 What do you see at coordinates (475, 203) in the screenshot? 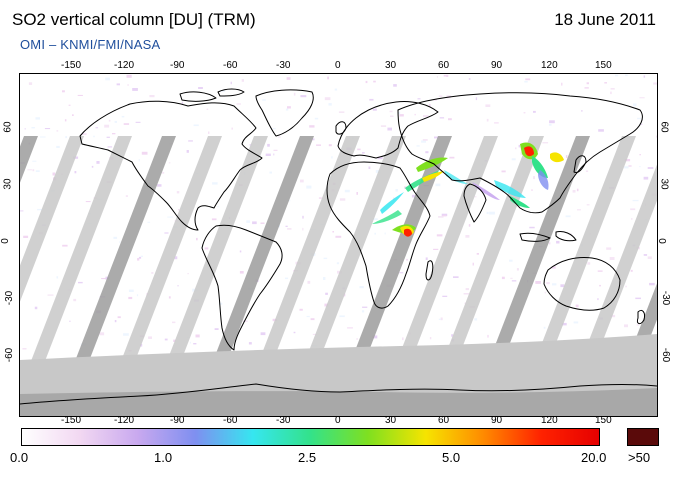
I see `coastline-india` at bounding box center [475, 203].